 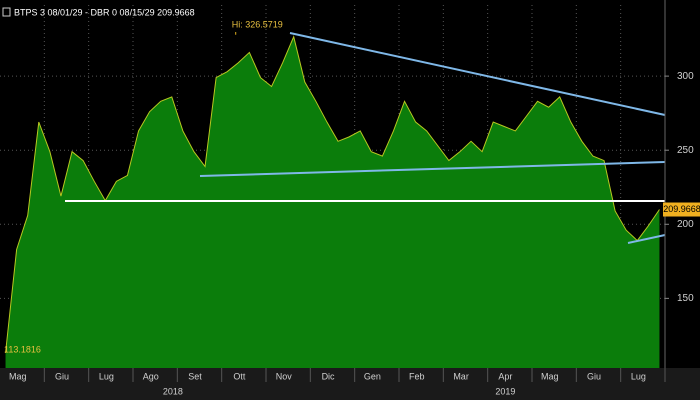 I want to click on x-tick-label: Dic, so click(x=328, y=376).